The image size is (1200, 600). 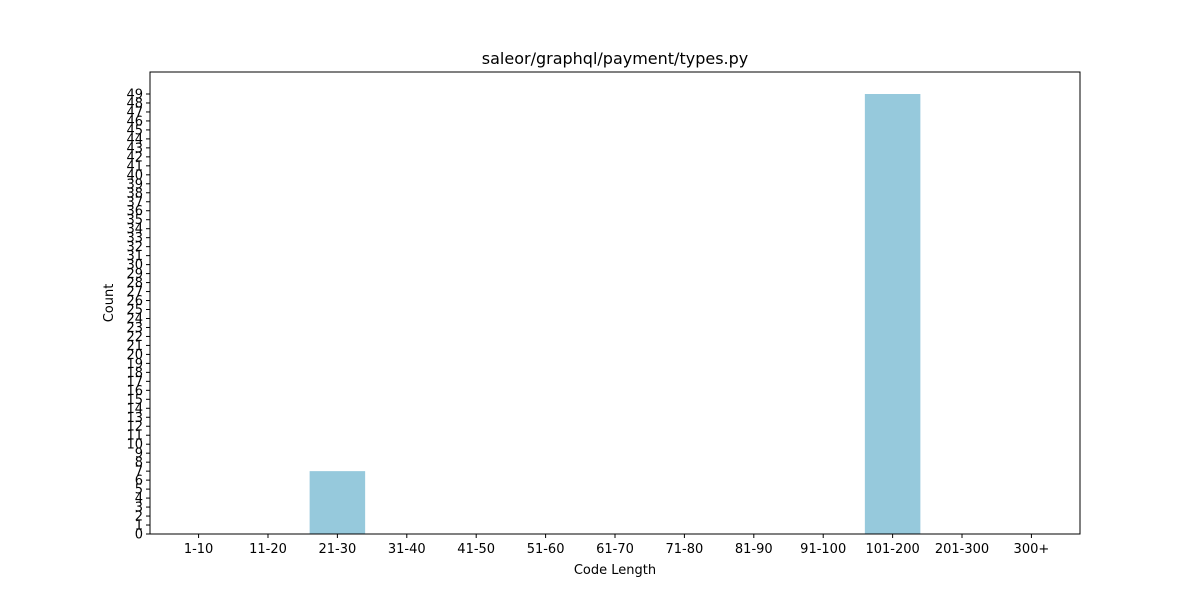 What do you see at coordinates (134, 409) in the screenshot?
I see `y-tick-label: 14` at bounding box center [134, 409].